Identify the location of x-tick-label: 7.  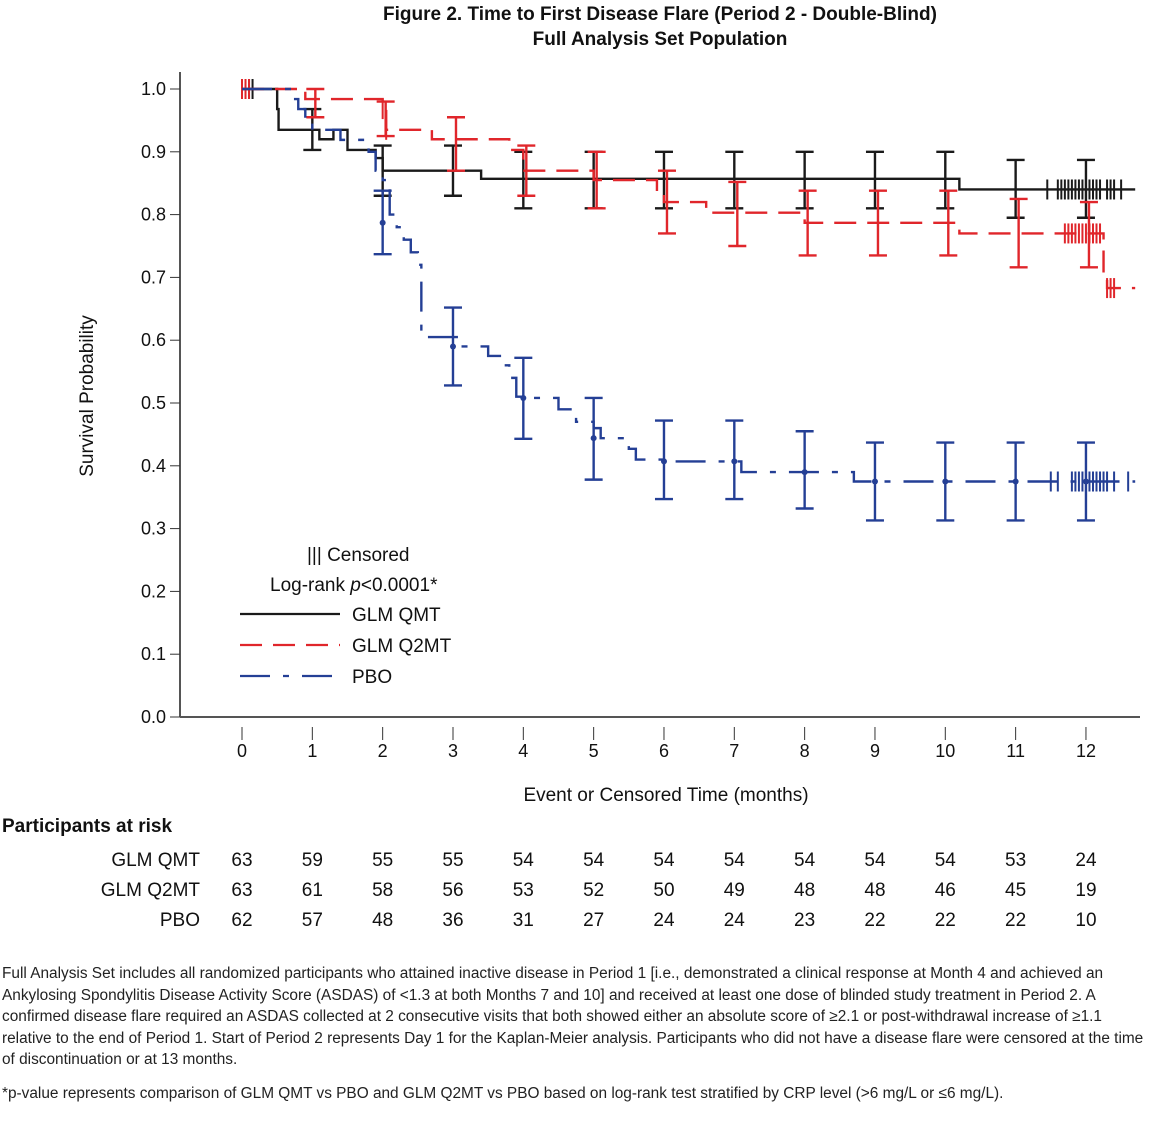
(734, 751).